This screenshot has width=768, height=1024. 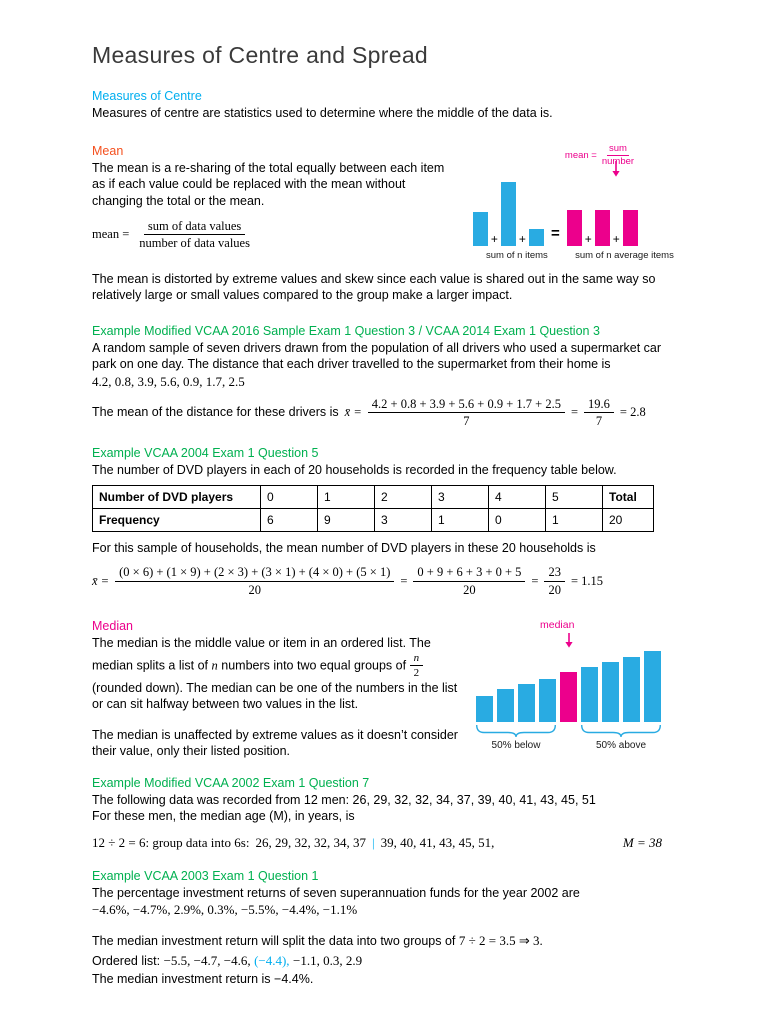 What do you see at coordinates (194, 243) in the screenshot?
I see `fraction-denominator: number of data values` at bounding box center [194, 243].